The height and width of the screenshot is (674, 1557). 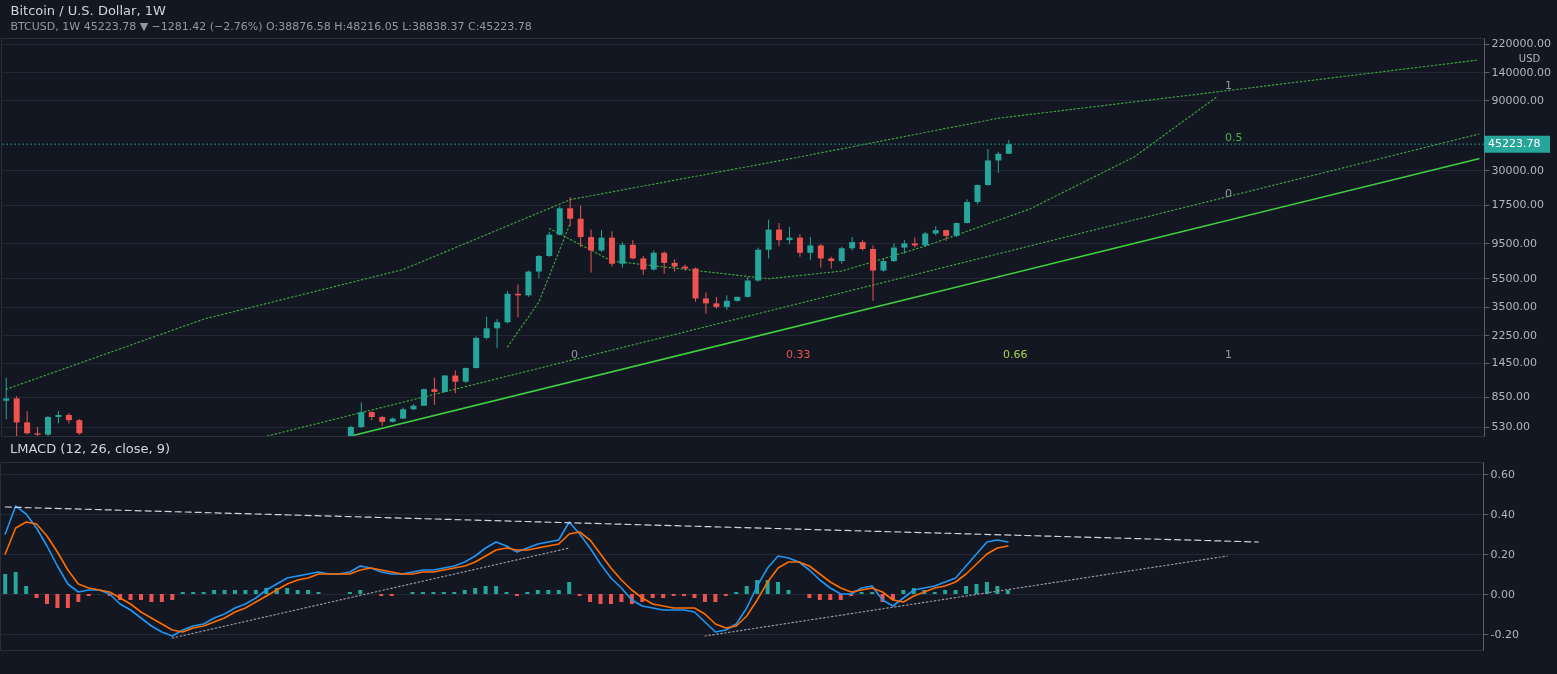 I want to click on y-tick-label: 0.20, so click(x=1502, y=554).